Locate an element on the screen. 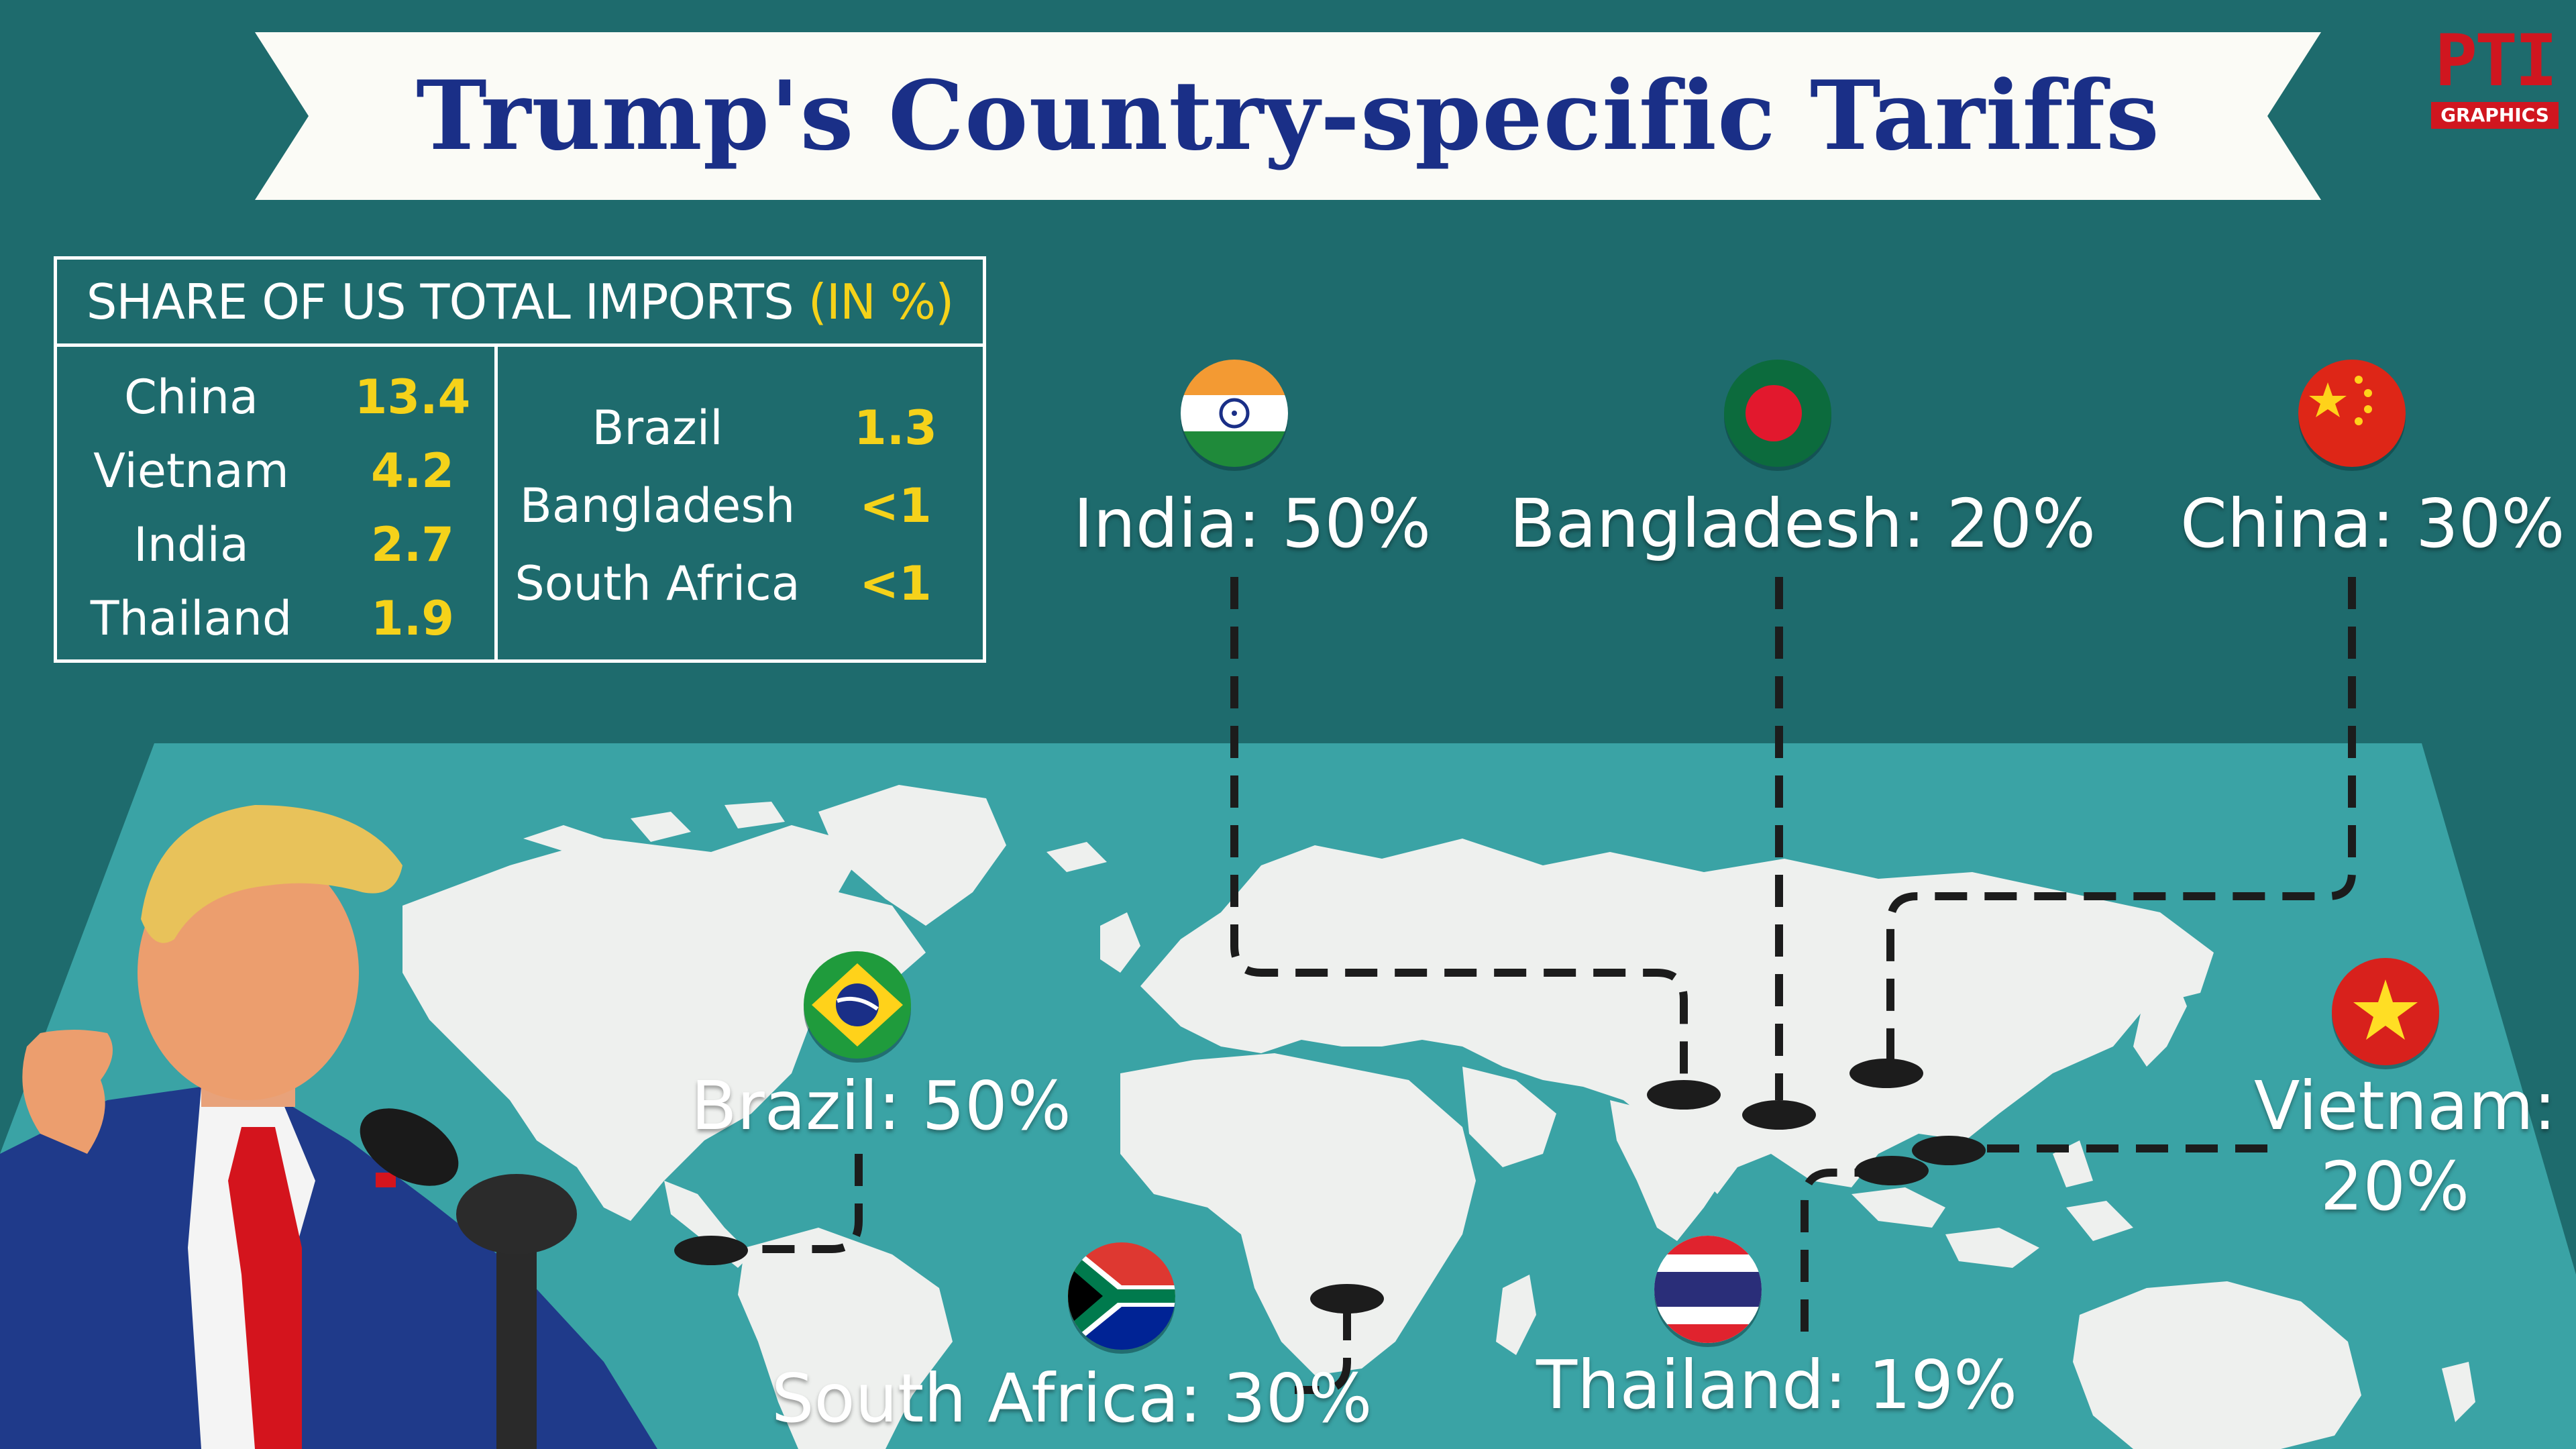 This screenshot has height=1449, width=2576. marker-thailand is located at coordinates (1892, 1170).